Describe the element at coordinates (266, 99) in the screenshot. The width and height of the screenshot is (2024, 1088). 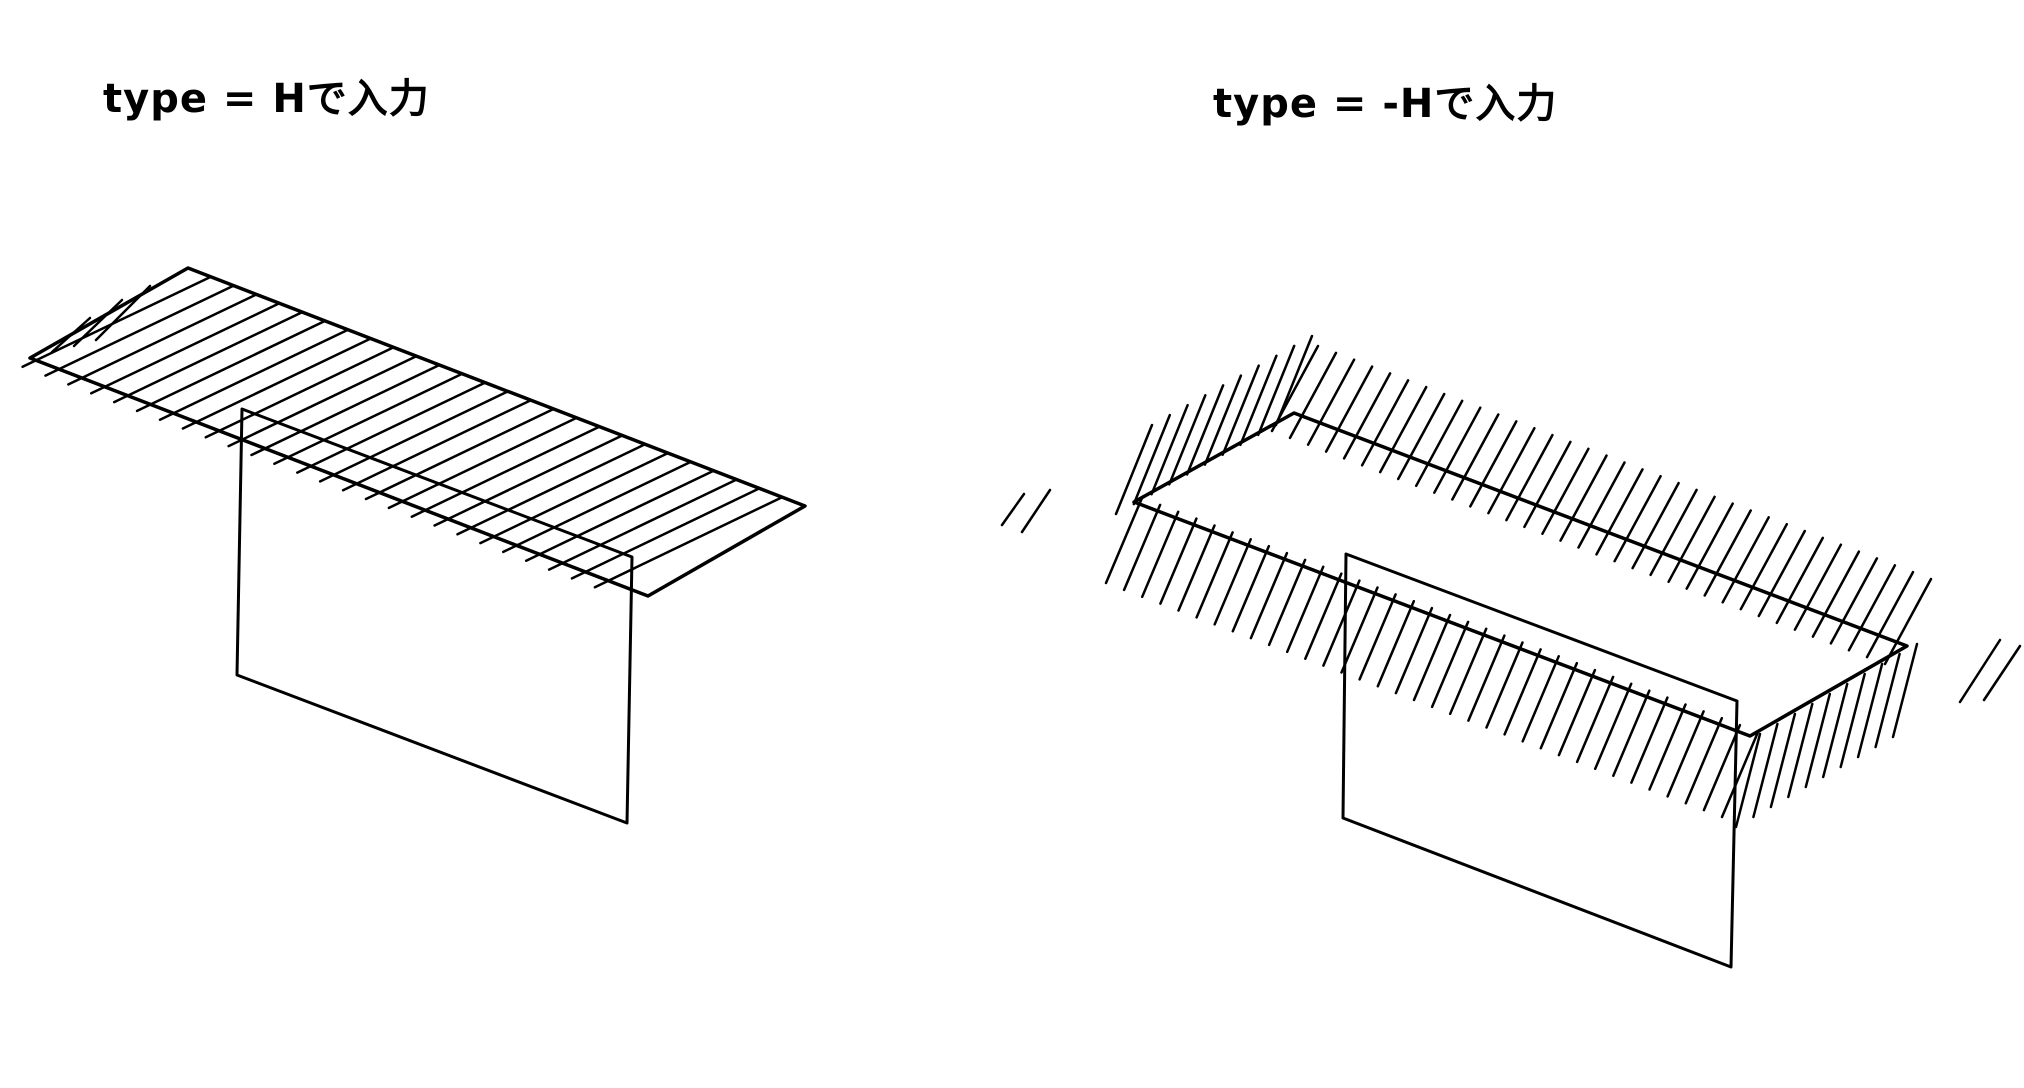
I see `caption-type-h: type = Hで入力` at that location.